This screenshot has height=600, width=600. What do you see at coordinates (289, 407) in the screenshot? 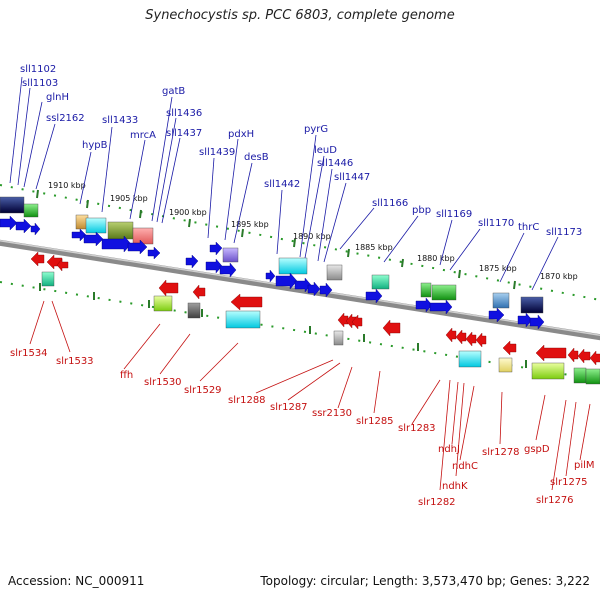
I see `gene-label-slr1287: slr1287` at bounding box center [289, 407].